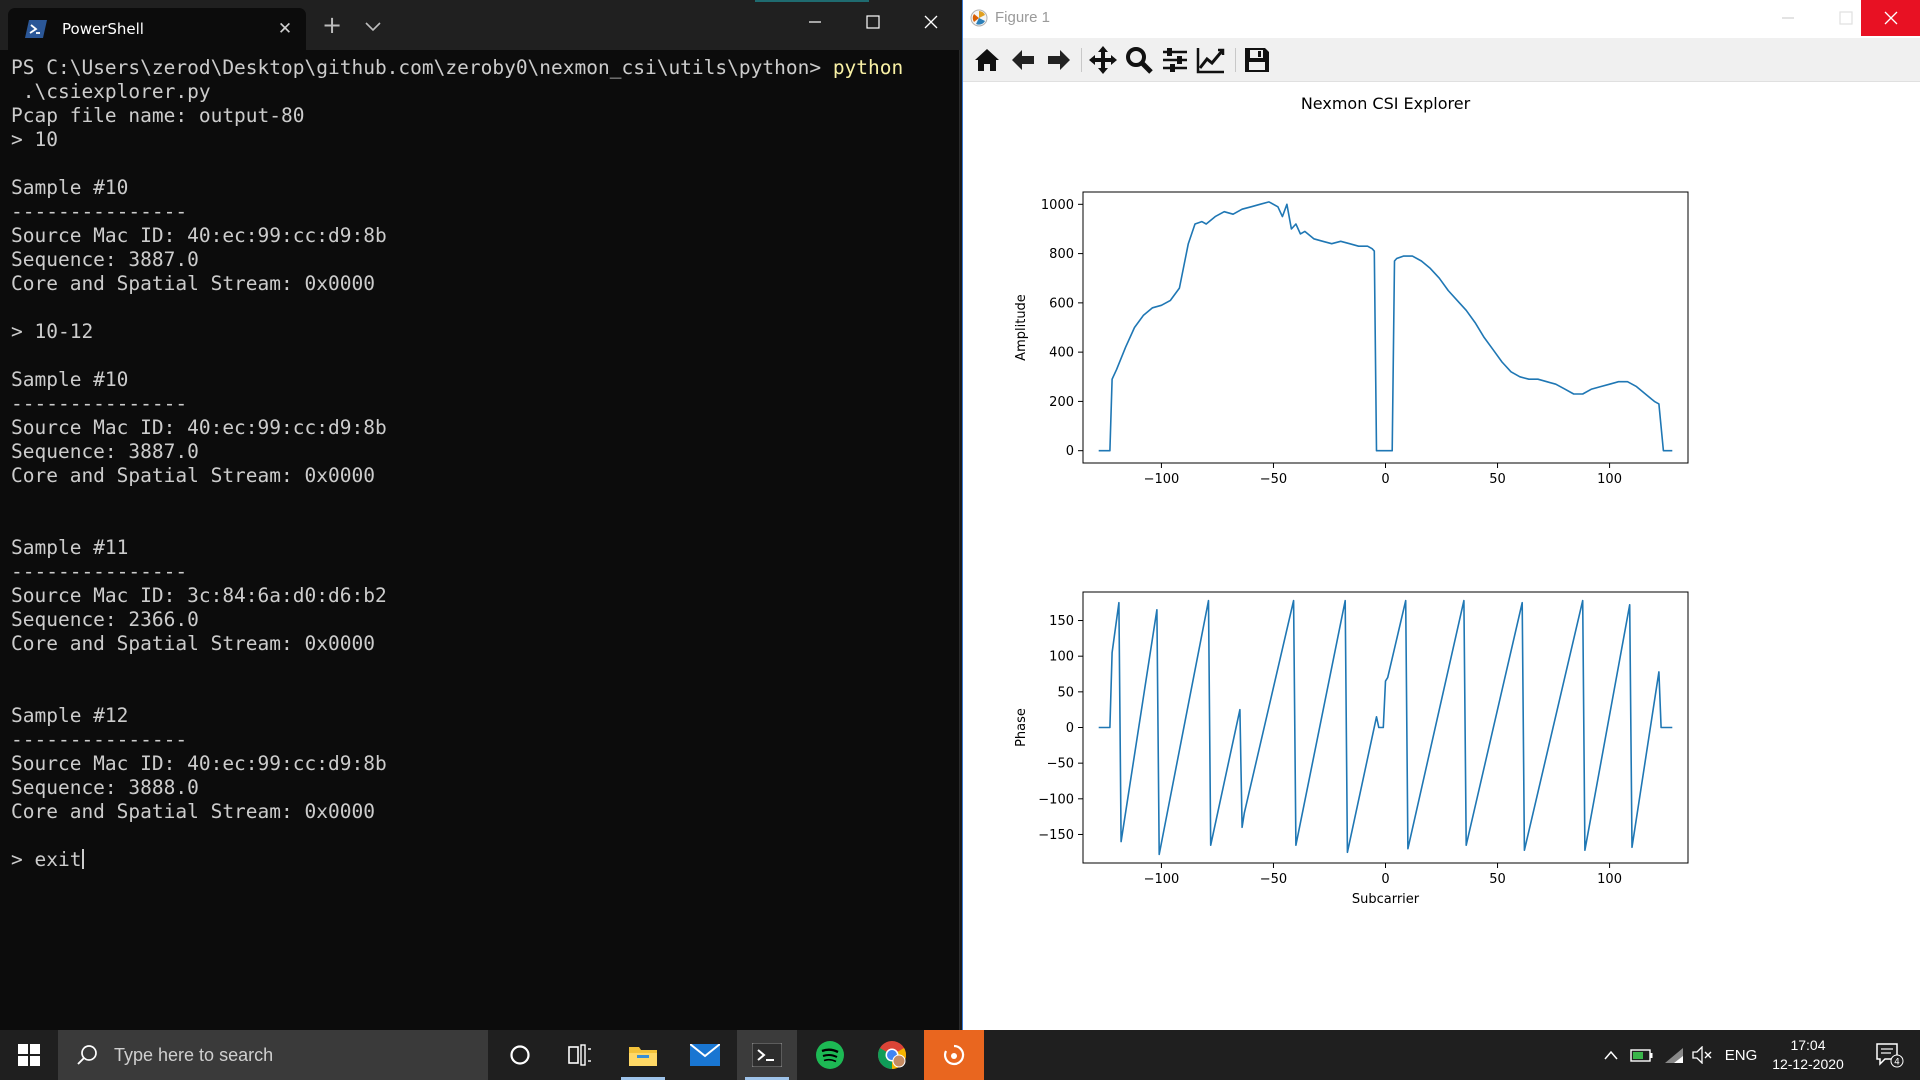 The image size is (1920, 1080). I want to click on edit-axis-icon, so click(1211, 60).